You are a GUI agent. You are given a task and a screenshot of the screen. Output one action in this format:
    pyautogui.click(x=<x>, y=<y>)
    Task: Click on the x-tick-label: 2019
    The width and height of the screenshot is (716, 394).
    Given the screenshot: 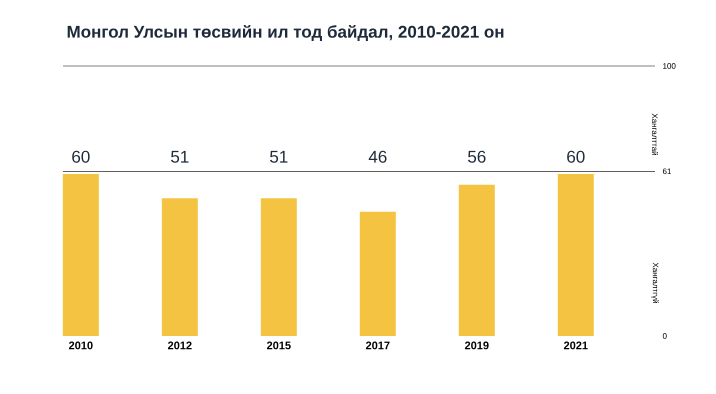 What is the action you would take?
    pyautogui.click(x=476, y=346)
    